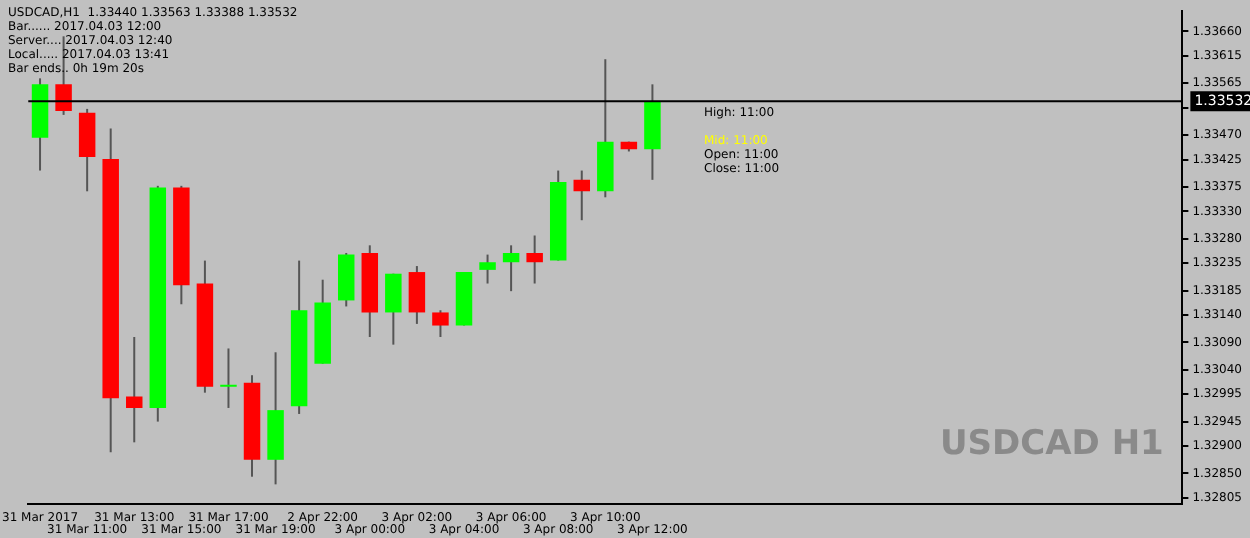 The width and height of the screenshot is (1250, 538). I want to click on candlestick, so click(228, 378).